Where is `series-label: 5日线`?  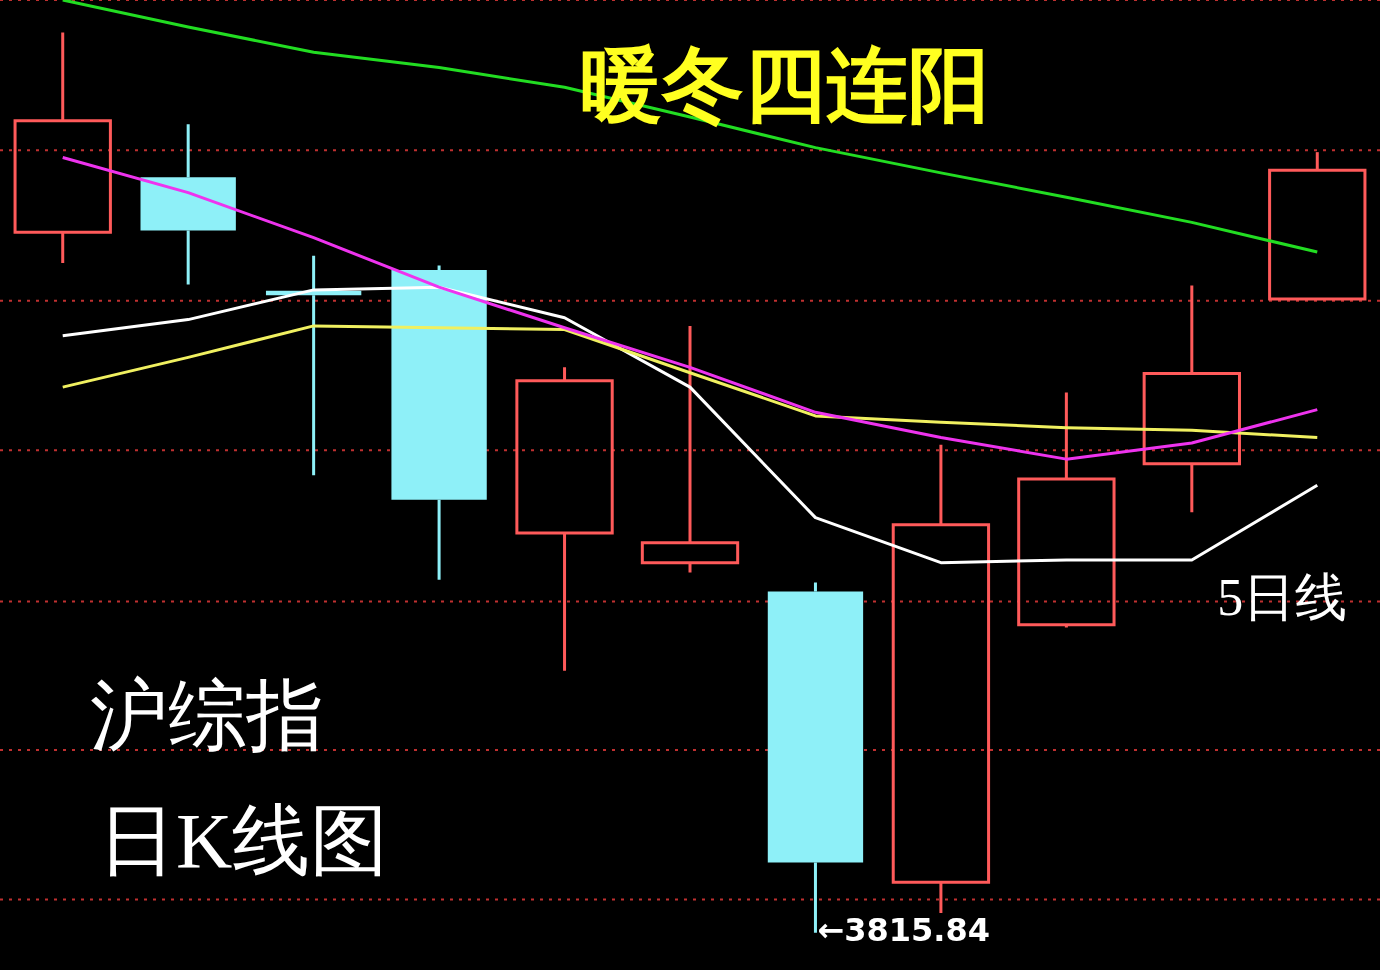
series-label: 5日线 is located at coordinates (1282, 597).